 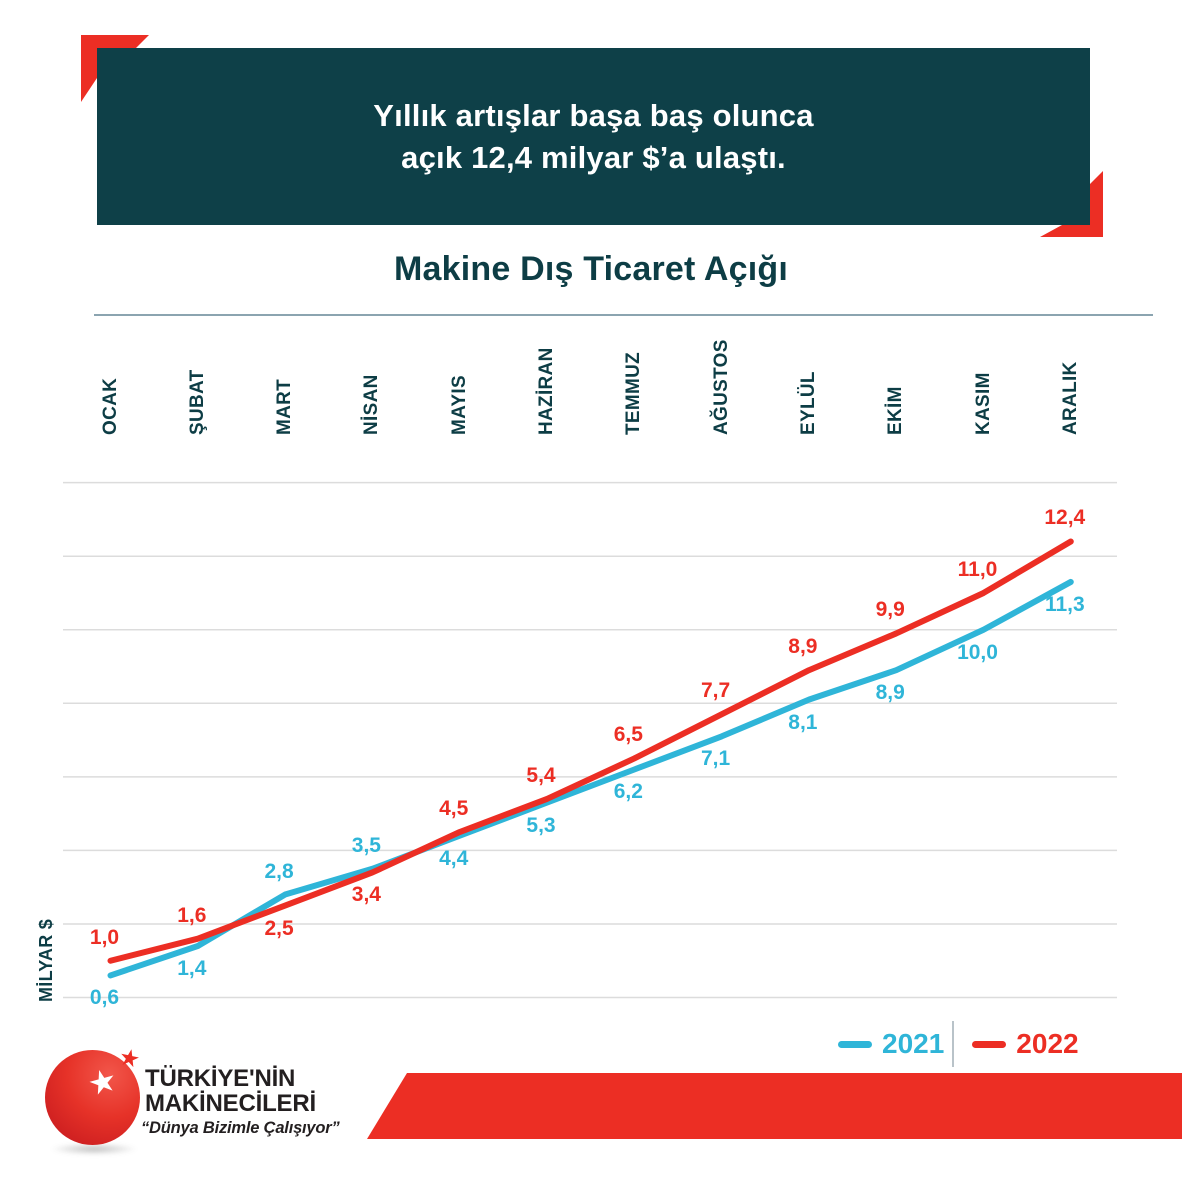 I want to click on data-label-2021-ŞUBAT: 1,4, so click(x=192, y=968).